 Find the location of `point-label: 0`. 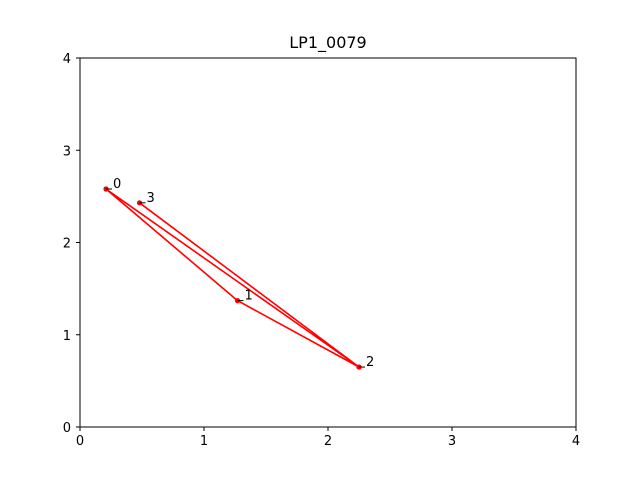

point-label: 0 is located at coordinates (117, 184).